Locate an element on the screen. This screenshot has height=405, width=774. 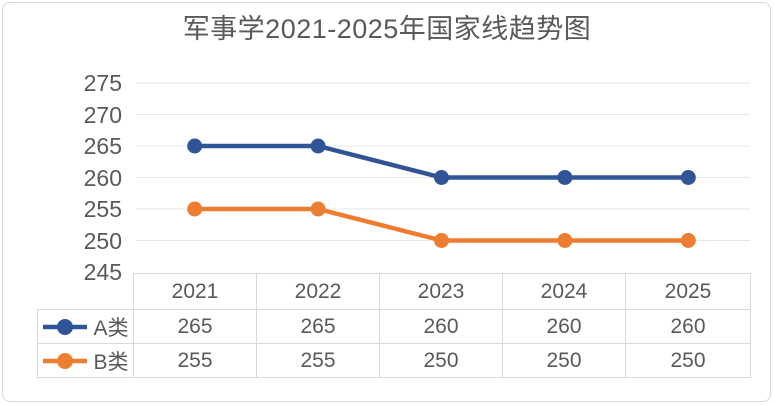
table-row-A类: A类 265 265 260 260 260 is located at coordinates (394, 326).